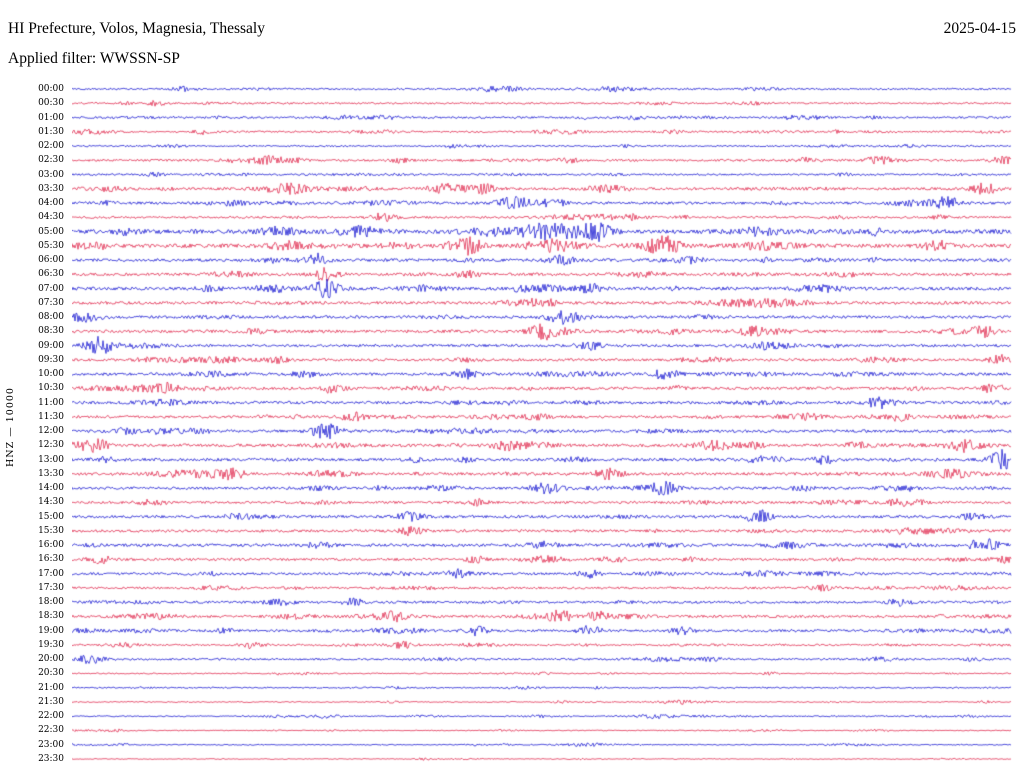 This screenshot has height=780, width=1024. What do you see at coordinates (51, 730) in the screenshot?
I see `time-label: 22:30` at bounding box center [51, 730].